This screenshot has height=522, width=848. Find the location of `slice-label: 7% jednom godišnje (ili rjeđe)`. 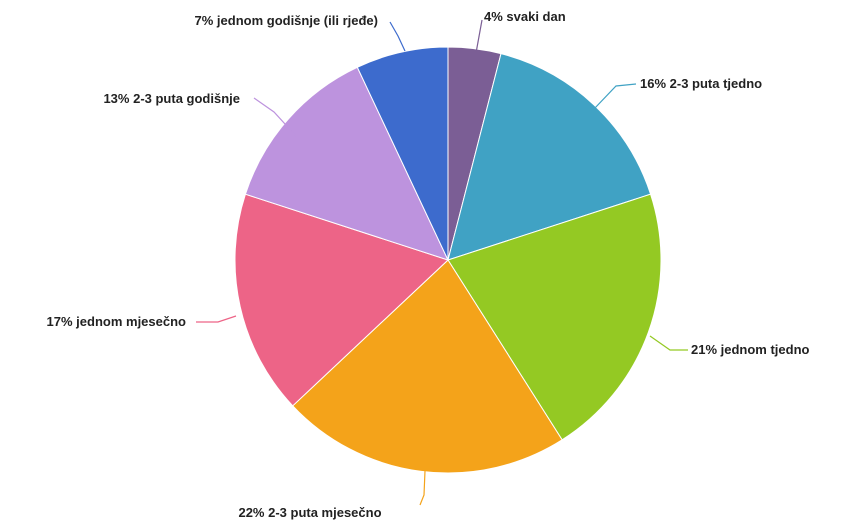

slice-label: 7% jednom godišnje (ili rjeđe) is located at coordinates (286, 20).